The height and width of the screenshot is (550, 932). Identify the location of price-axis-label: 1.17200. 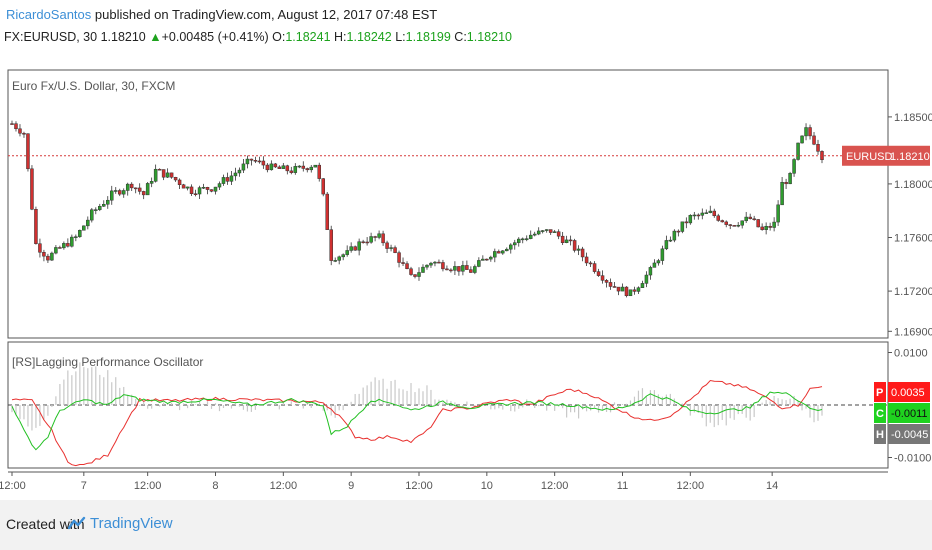
(913, 292).